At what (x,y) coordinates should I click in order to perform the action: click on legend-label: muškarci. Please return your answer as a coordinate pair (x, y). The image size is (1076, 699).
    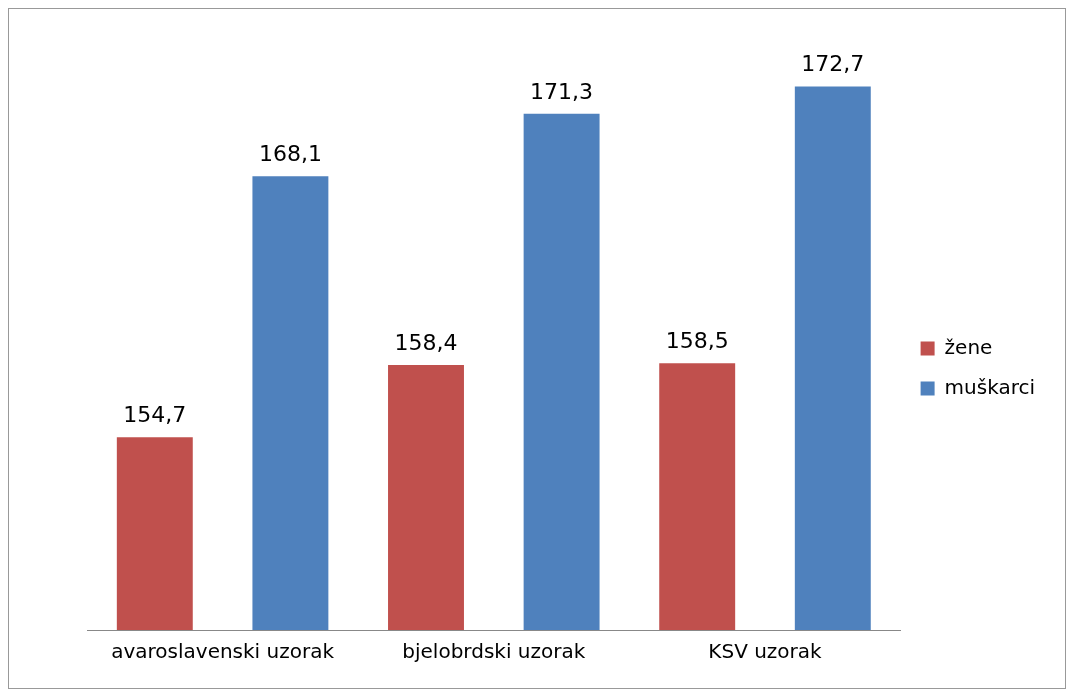
    Looking at the image, I should click on (990, 386).